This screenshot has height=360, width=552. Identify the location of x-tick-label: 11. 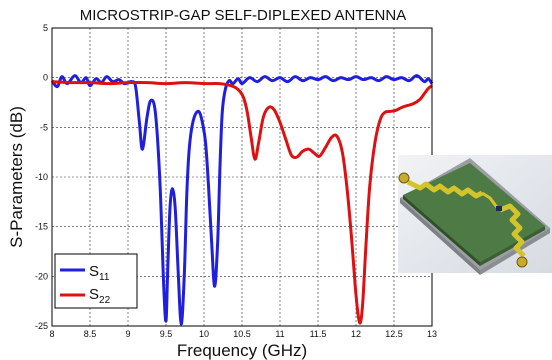
(279, 334).